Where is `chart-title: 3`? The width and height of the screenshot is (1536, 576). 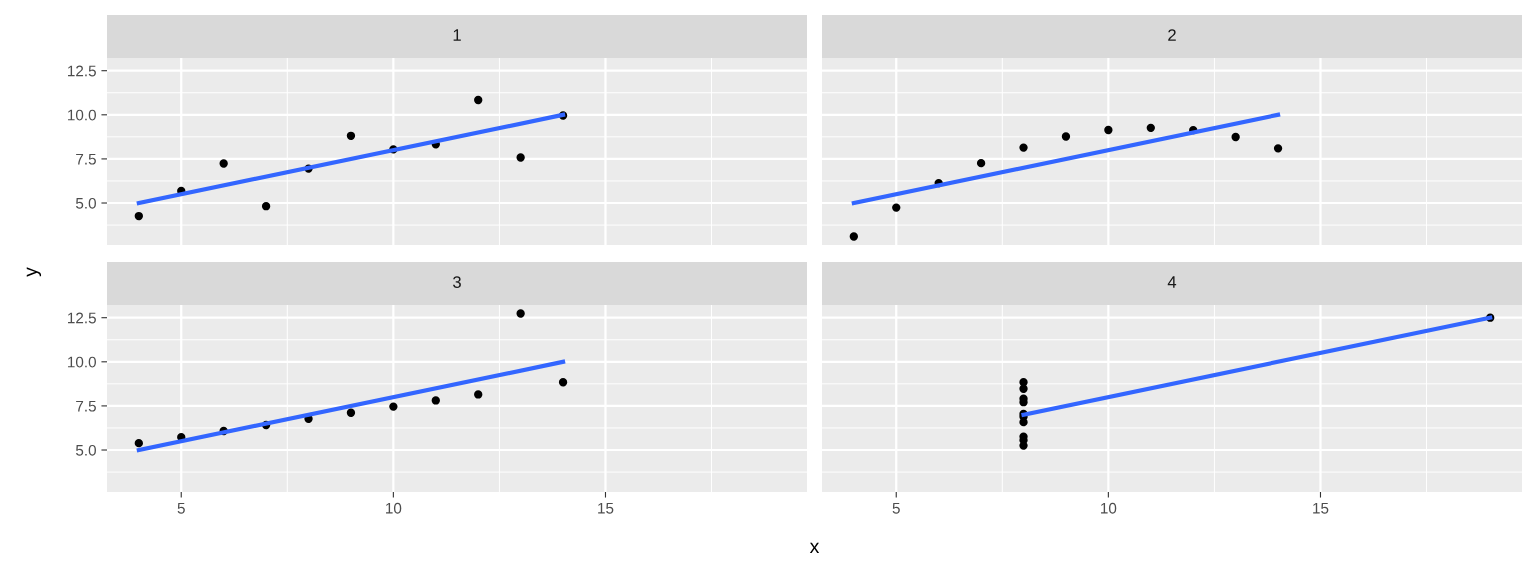
chart-title: 3 is located at coordinates (457, 282).